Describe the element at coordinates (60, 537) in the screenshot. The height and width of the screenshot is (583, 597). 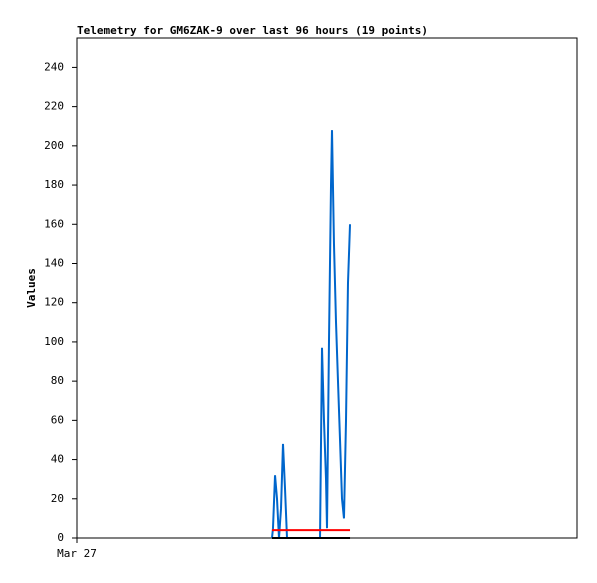
I see `y-tick-label: 0` at that location.